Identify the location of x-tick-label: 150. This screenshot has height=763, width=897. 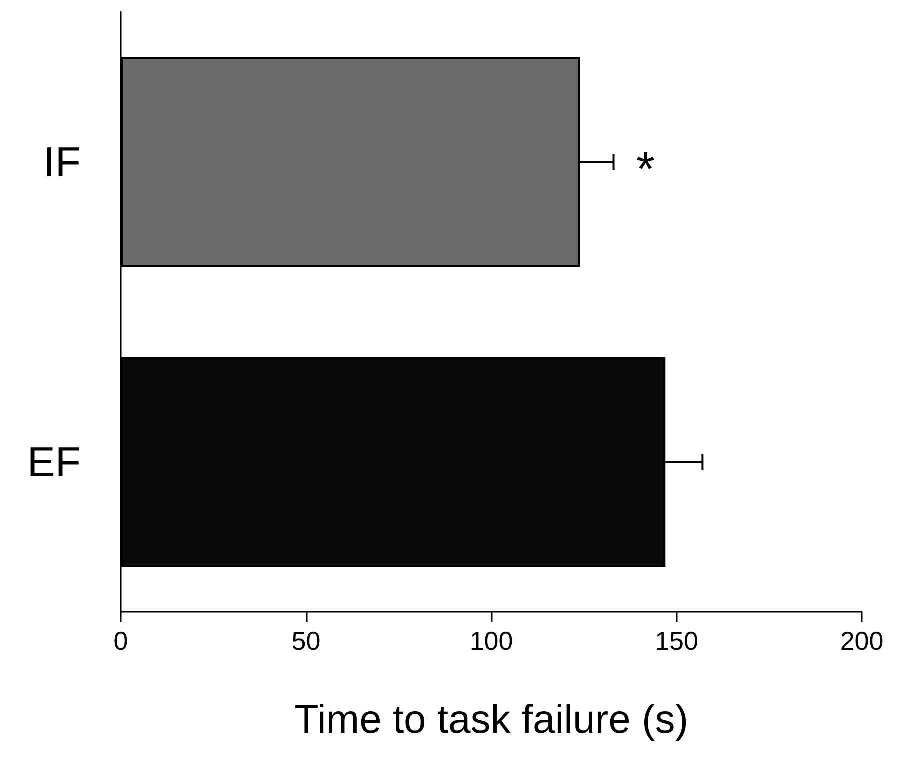
(676, 641).